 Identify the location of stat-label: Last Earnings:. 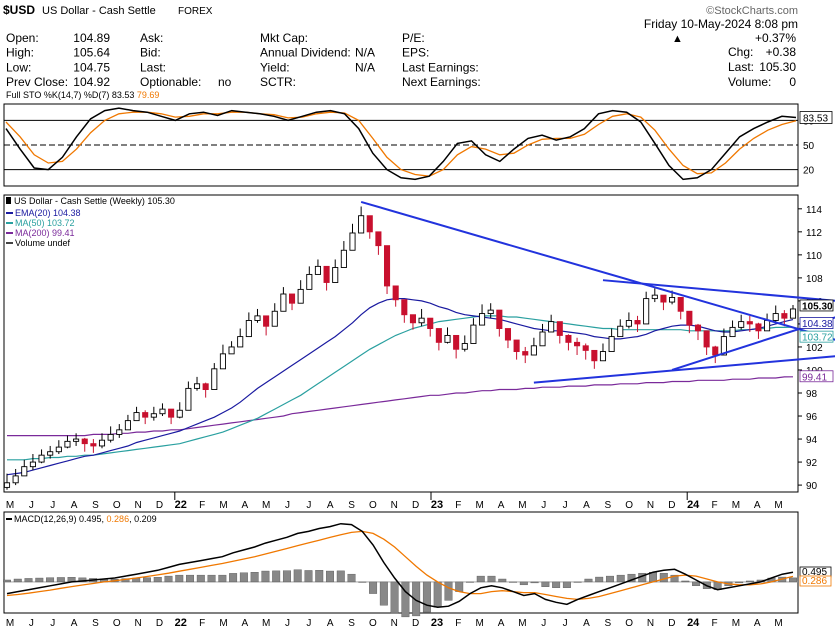
(440, 67).